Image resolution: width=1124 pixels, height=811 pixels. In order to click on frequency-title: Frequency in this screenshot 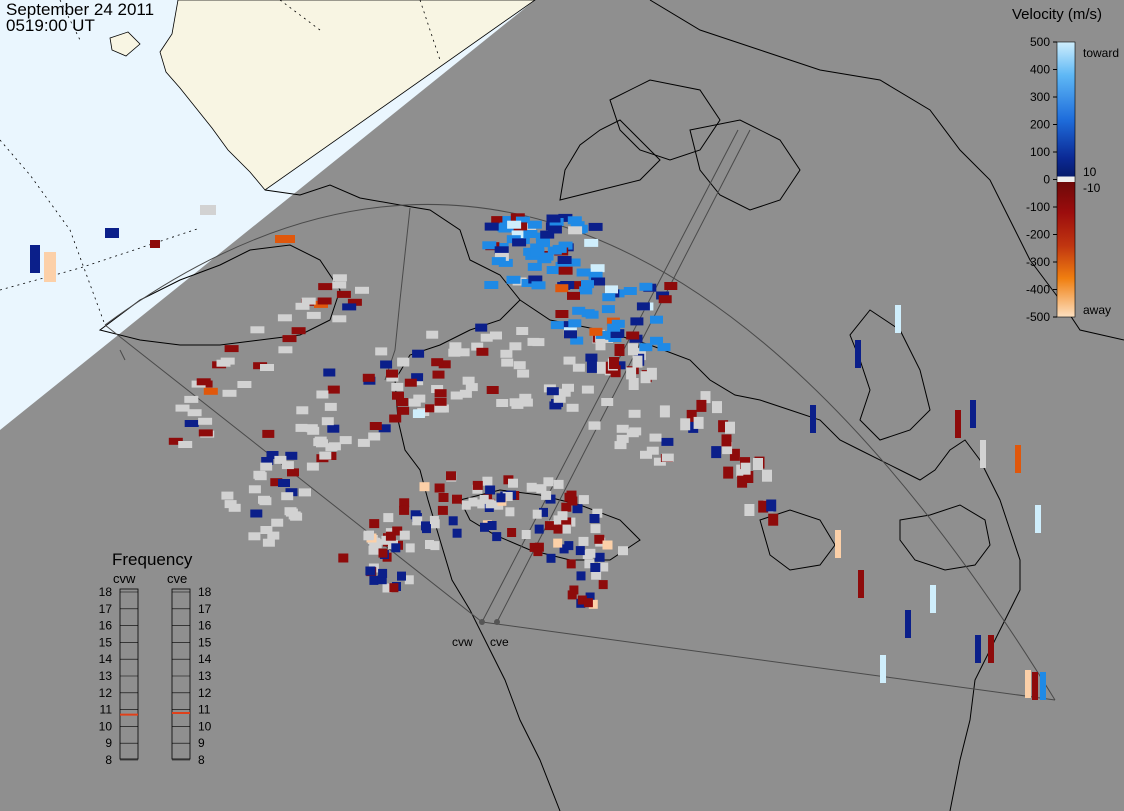, I will do `click(152, 559)`.